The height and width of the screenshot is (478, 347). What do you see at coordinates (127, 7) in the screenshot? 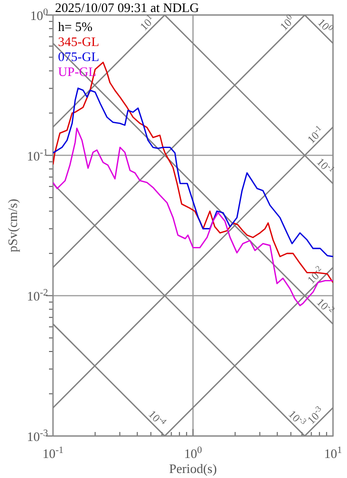
I see `chart-title: 2025/10/07 09:31 at NDLG` at bounding box center [127, 7].